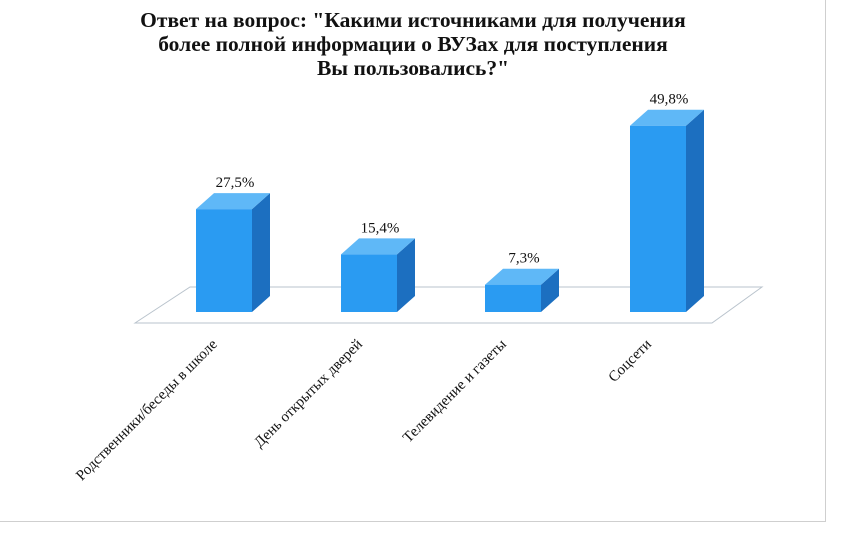 The width and height of the screenshot is (842, 534). Describe the element at coordinates (448, 305) in the screenshot. I see `chart-floor` at that location.